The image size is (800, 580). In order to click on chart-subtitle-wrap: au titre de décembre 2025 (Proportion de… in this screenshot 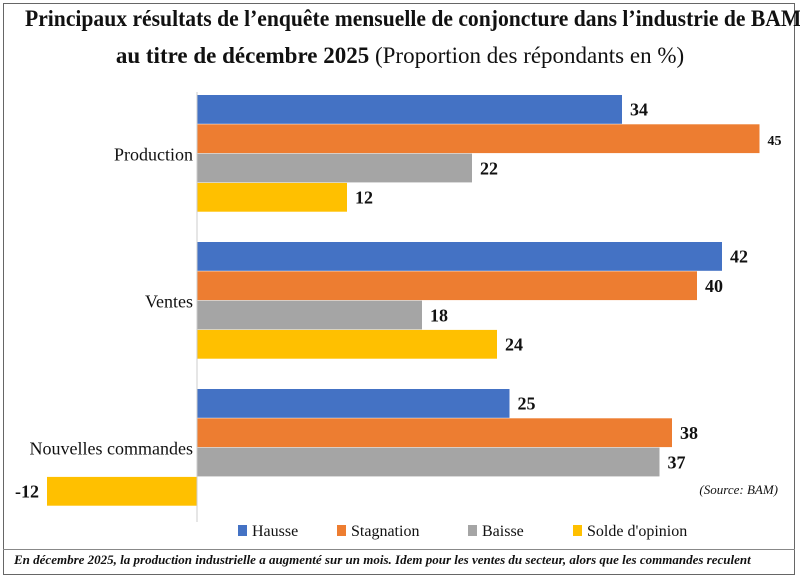, I will do `click(400, 56)`.